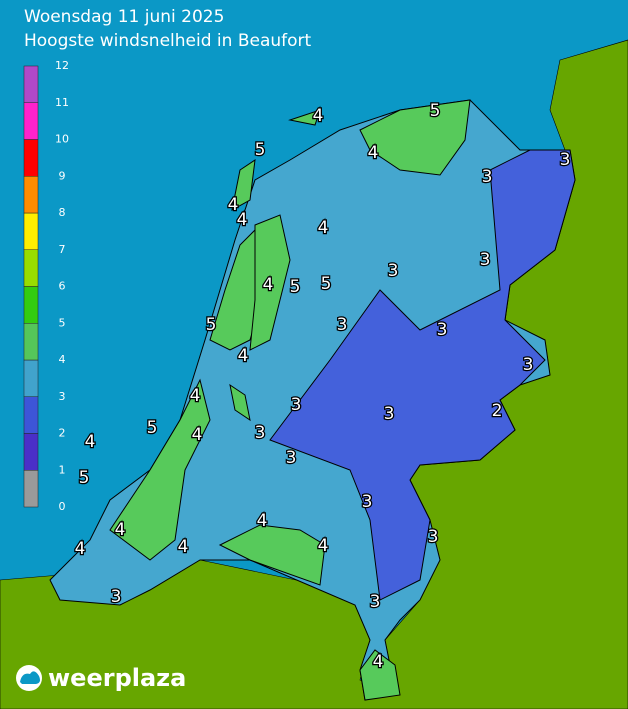  I want to click on legend-label: 0, so click(62, 506).